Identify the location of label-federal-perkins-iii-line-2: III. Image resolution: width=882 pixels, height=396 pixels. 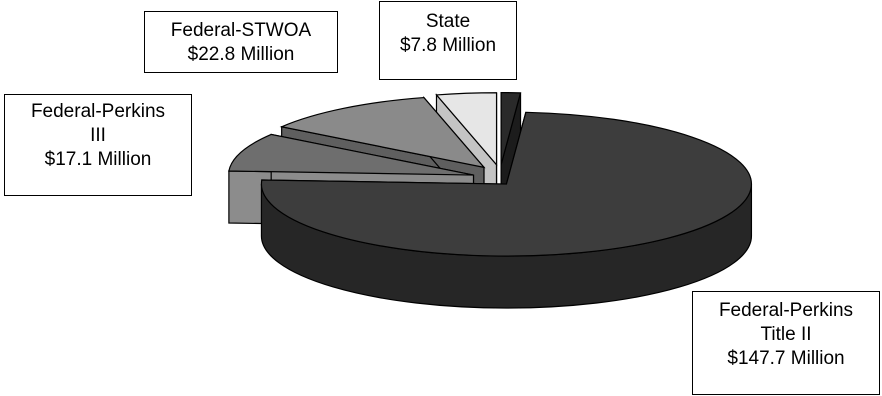
(98, 135).